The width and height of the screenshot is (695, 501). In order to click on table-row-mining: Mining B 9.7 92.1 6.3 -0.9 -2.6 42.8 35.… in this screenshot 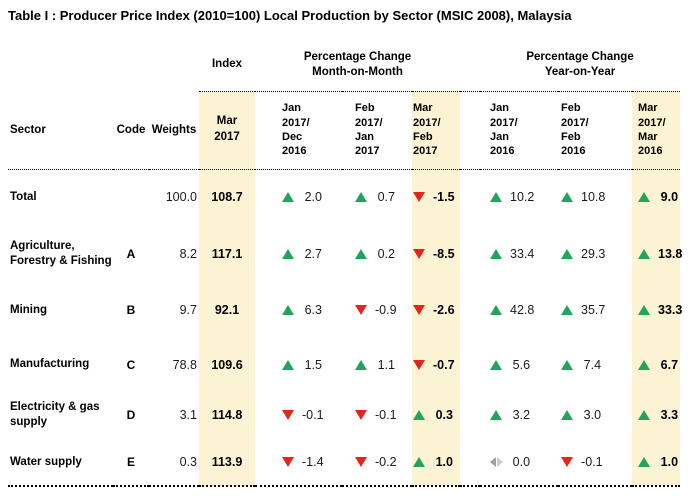, I will do `click(345, 310)`.